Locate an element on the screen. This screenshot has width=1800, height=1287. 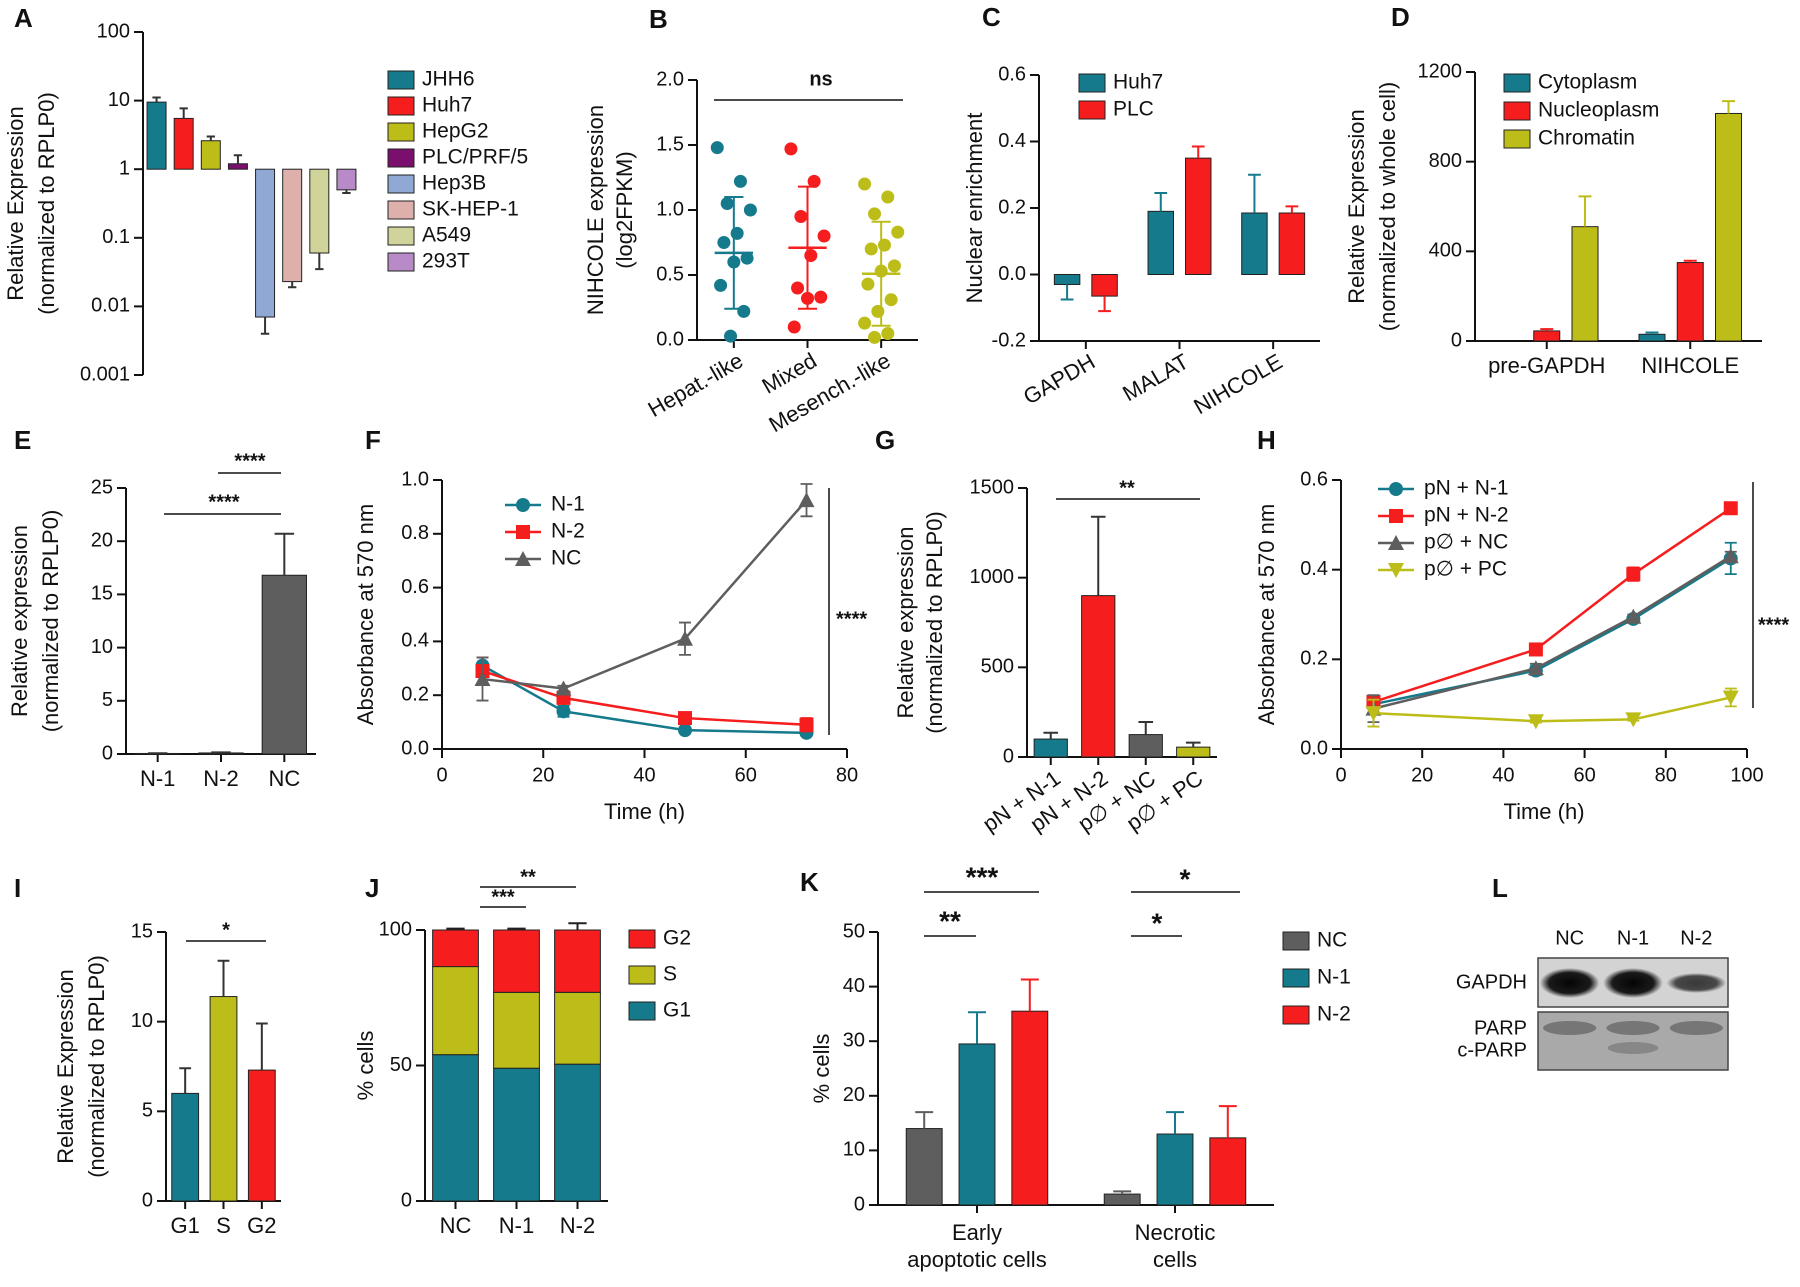
y-tick-label: 15 is located at coordinates (102, 594).